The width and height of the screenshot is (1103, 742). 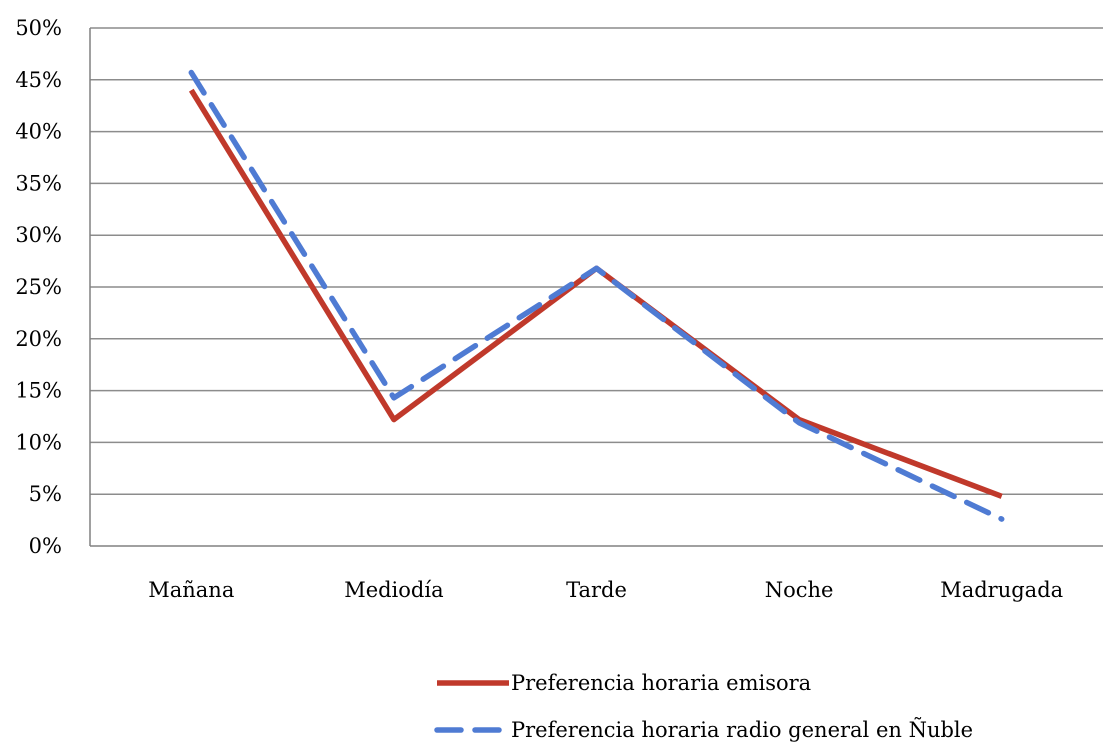 I want to click on x-tick-label: Mediodía, so click(x=393, y=590).